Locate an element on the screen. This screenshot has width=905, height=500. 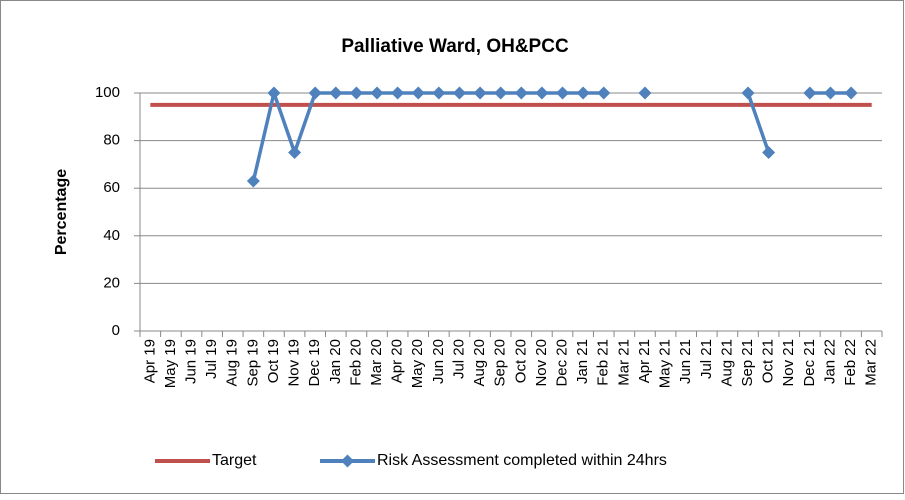
x-tick-label: Oct 20 is located at coordinates (520, 361).